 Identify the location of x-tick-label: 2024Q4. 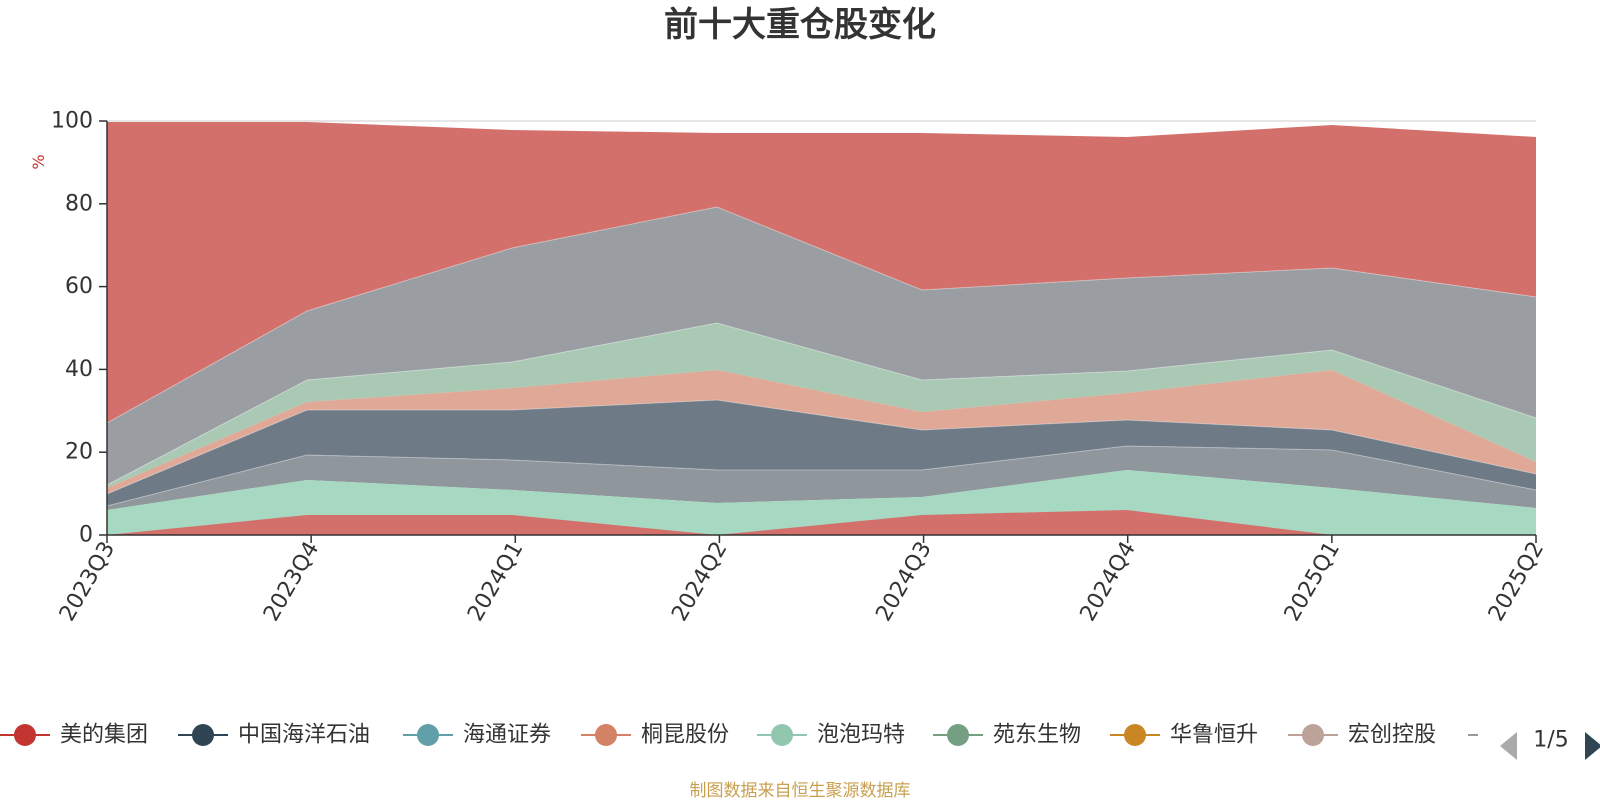
(1108, 582).